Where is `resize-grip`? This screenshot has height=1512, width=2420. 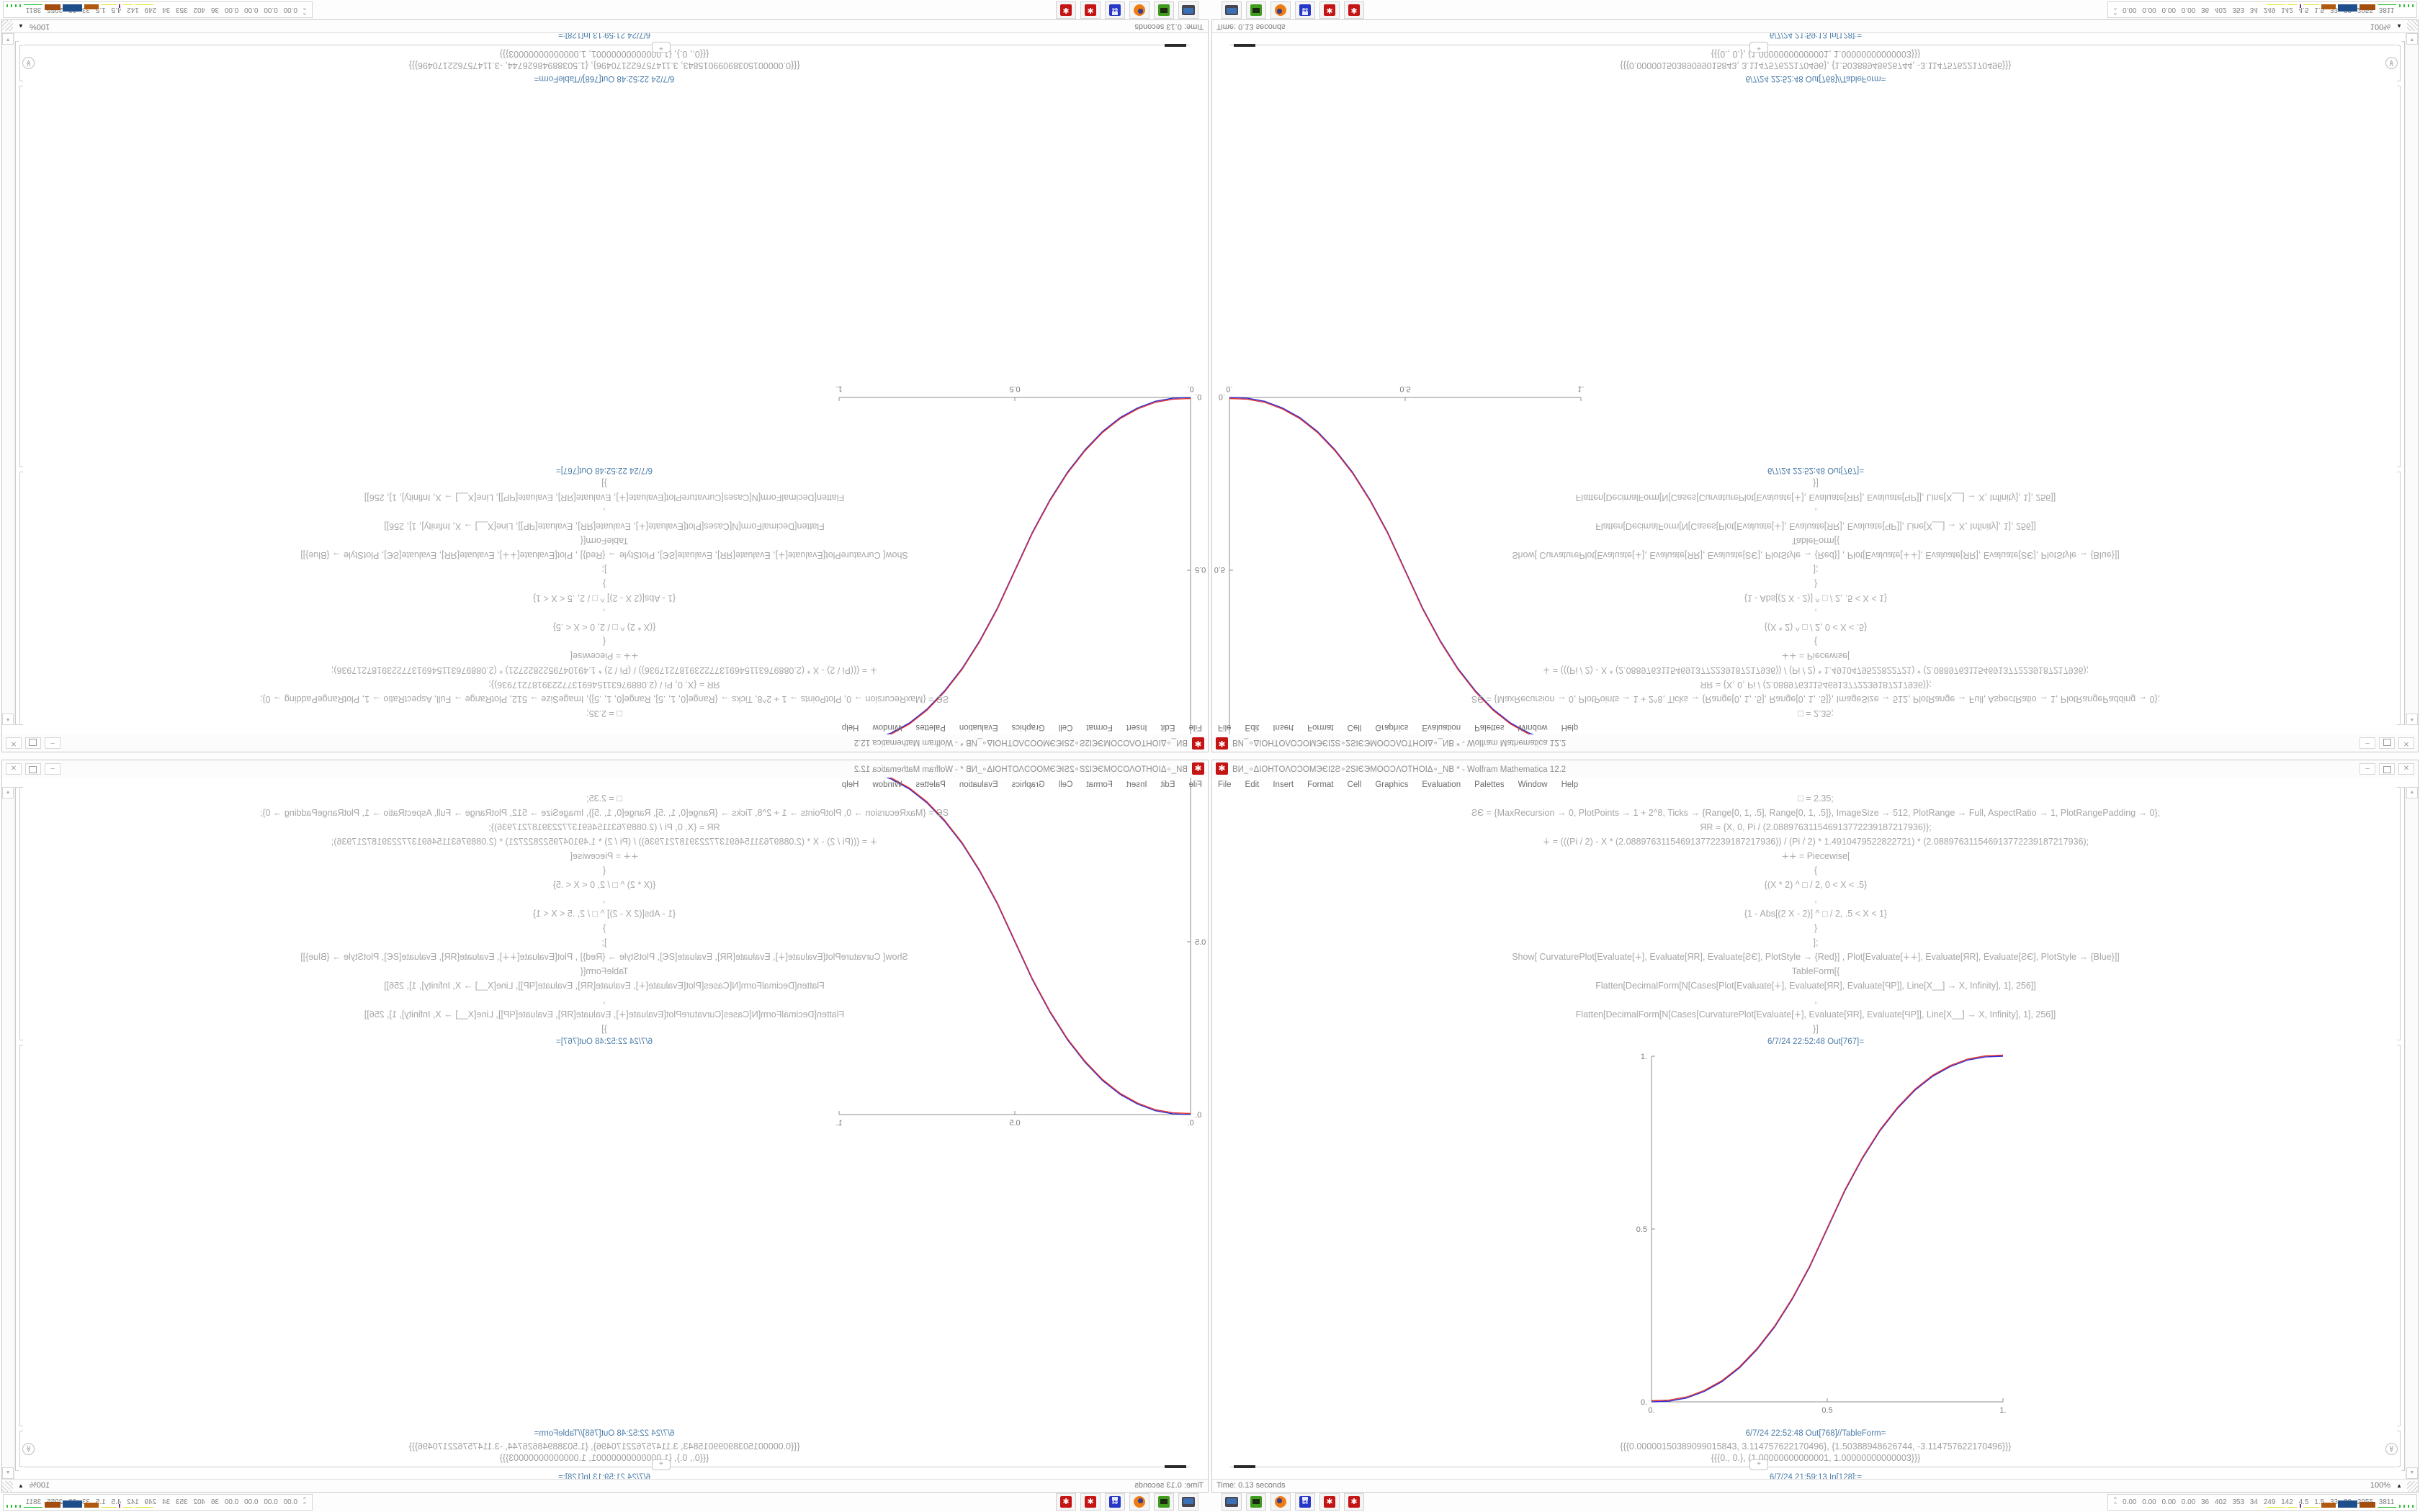 resize-grip is located at coordinates (7, 1486).